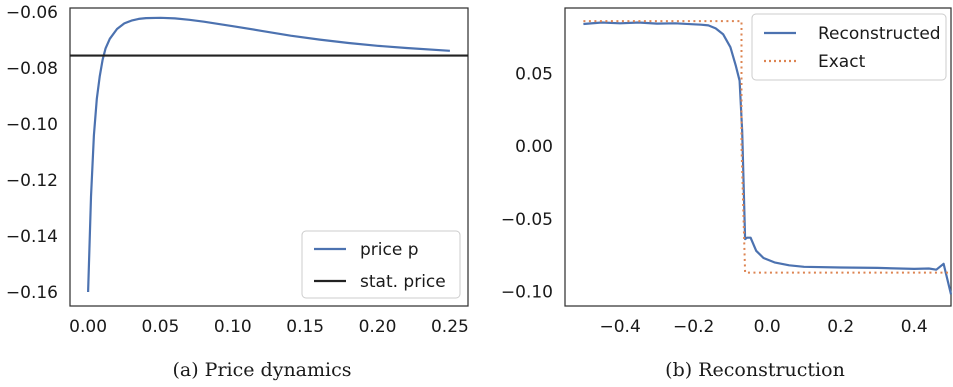  What do you see at coordinates (840, 327) in the screenshot?
I see `x-tick-label: 0.2` at bounding box center [840, 327].